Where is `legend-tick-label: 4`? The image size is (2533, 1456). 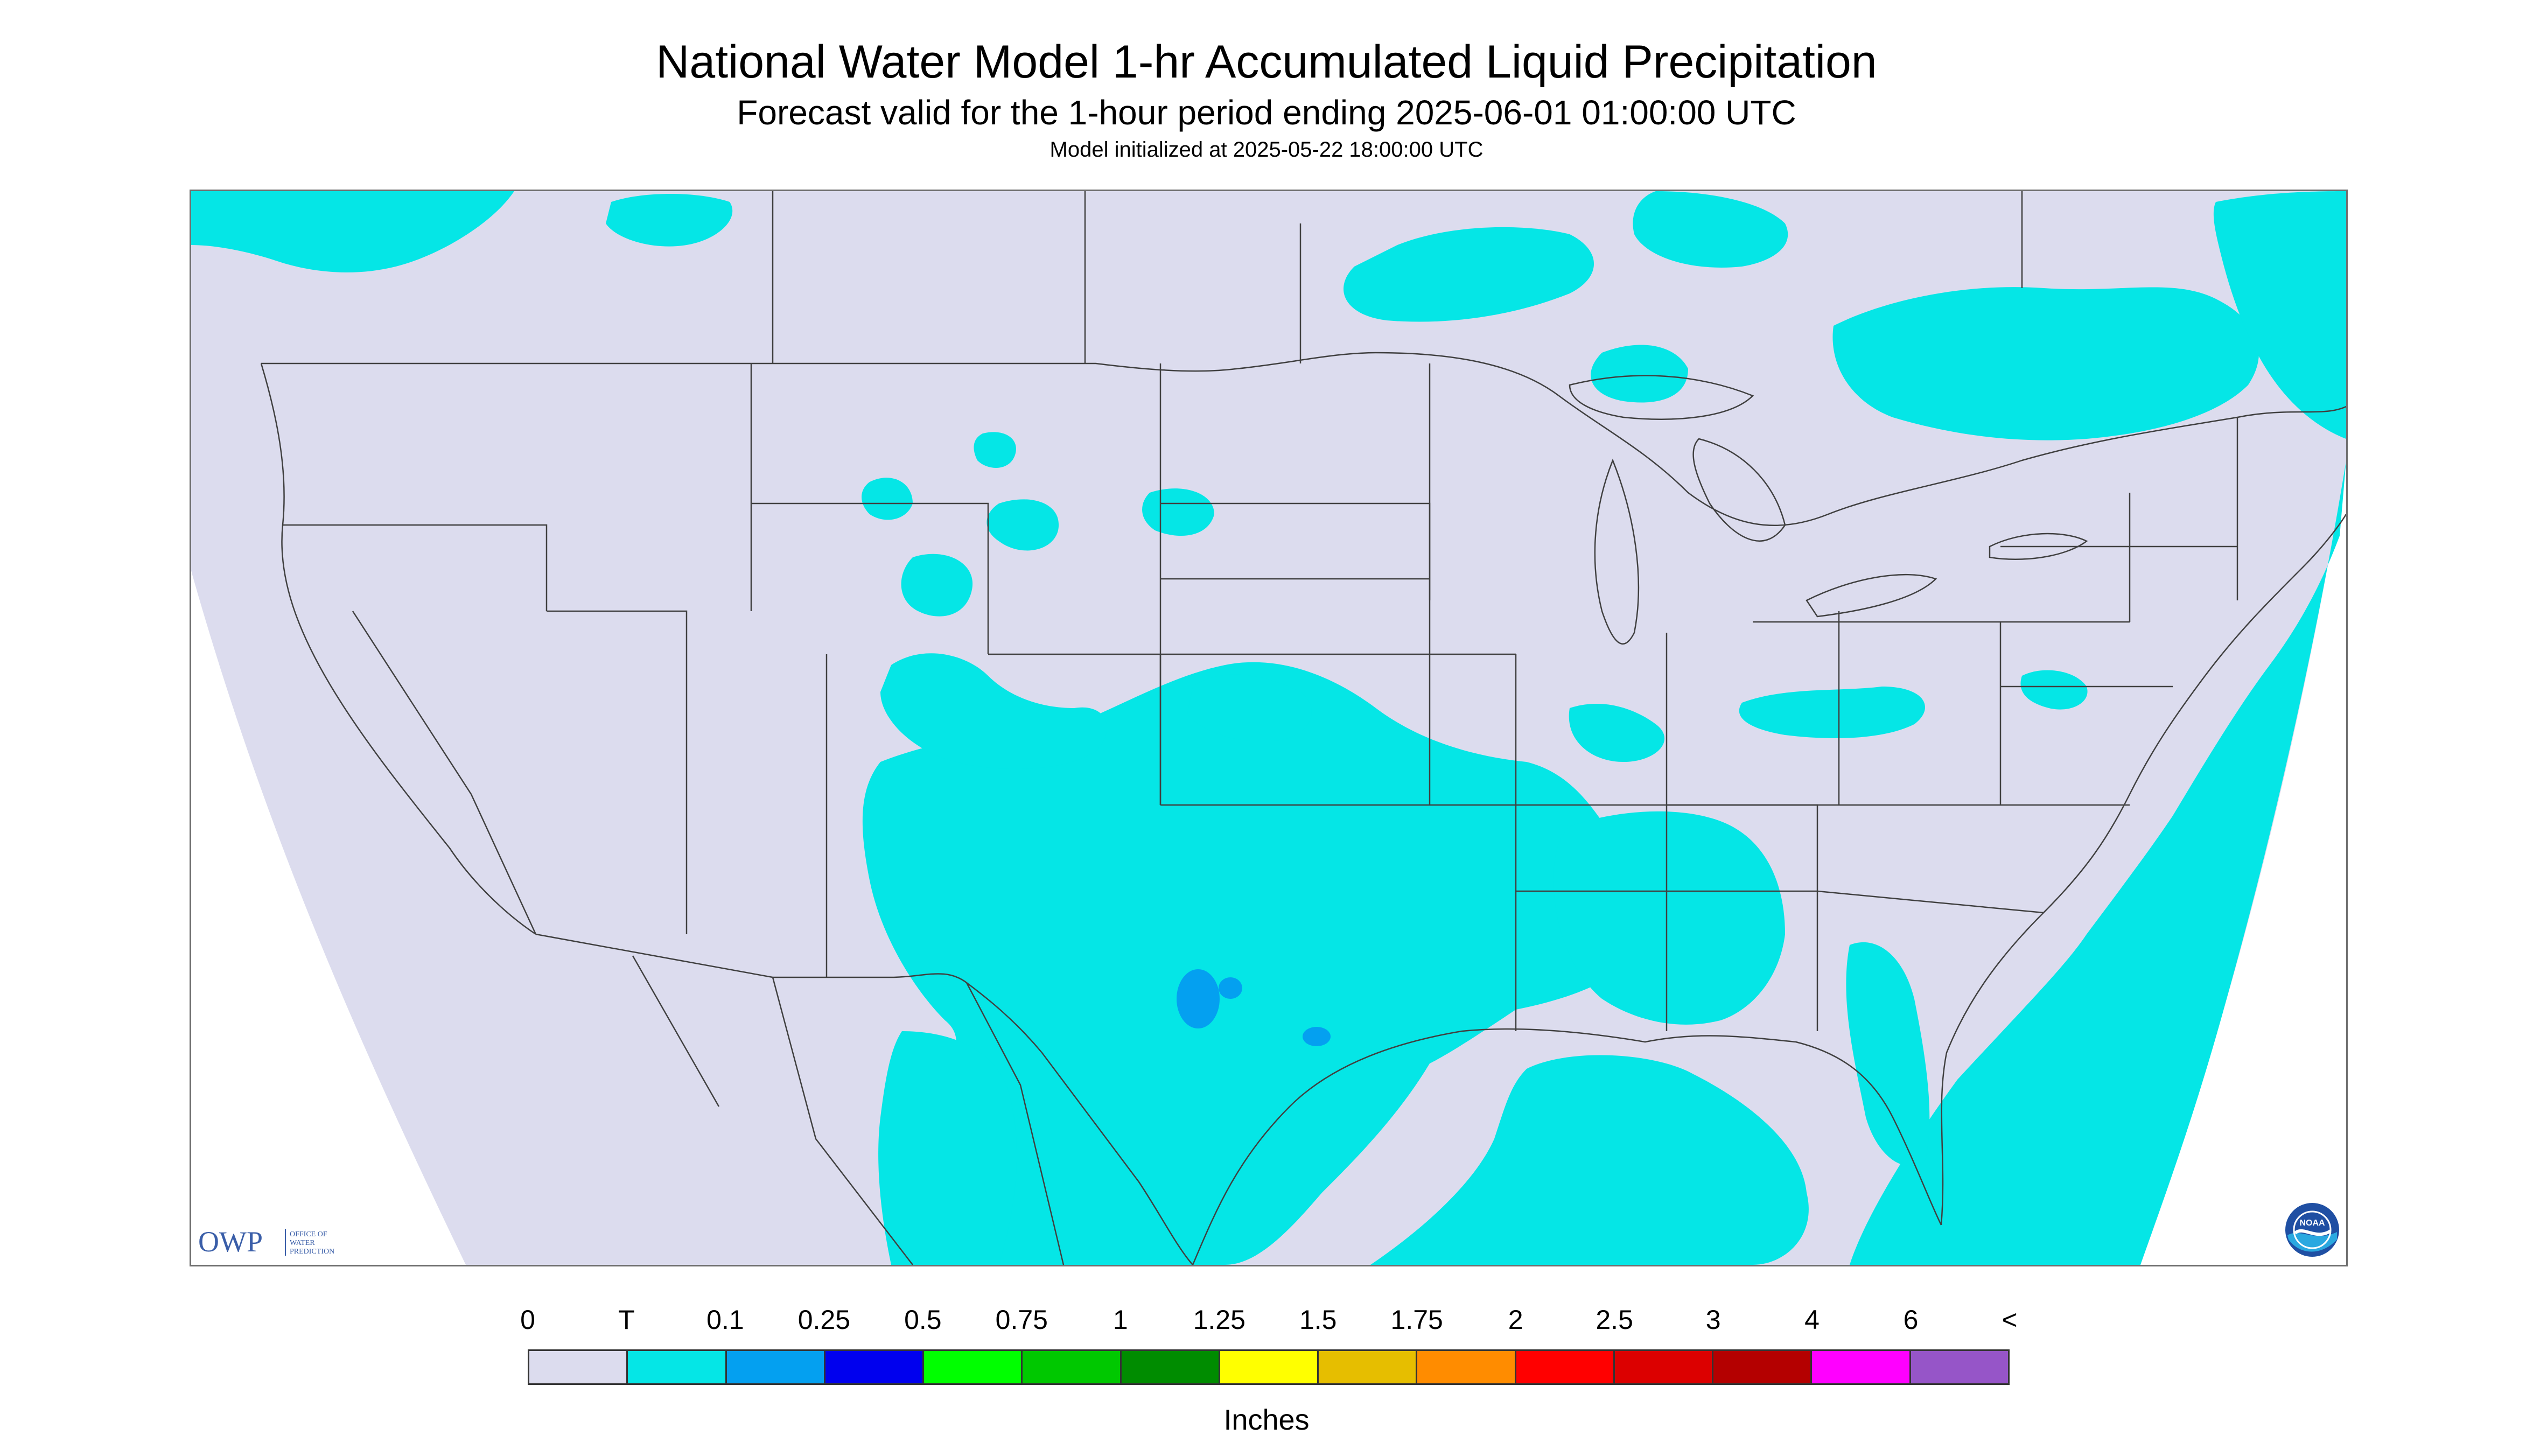 legend-tick-label: 4 is located at coordinates (1812, 1320).